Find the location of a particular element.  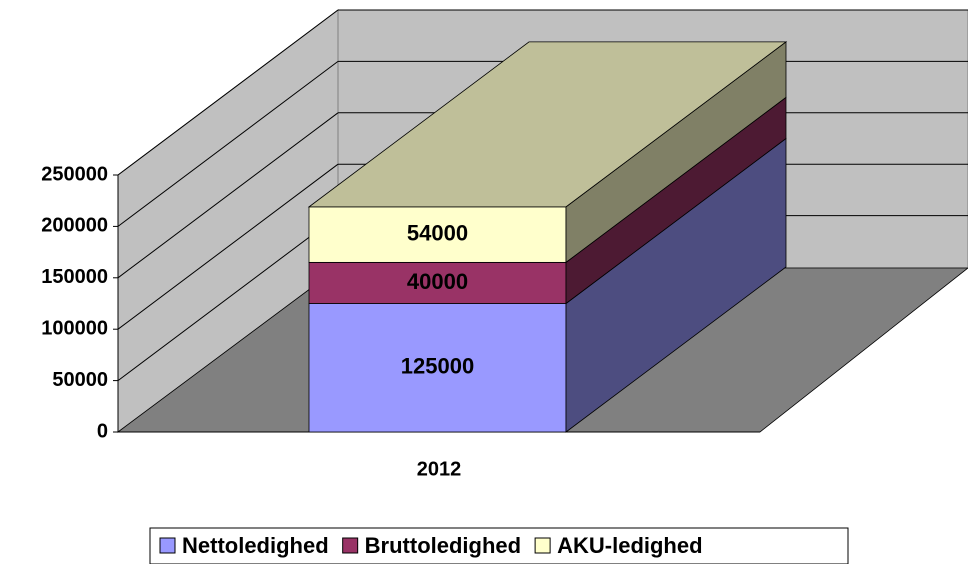

y-tick-label: 150000 is located at coordinates (74, 277).